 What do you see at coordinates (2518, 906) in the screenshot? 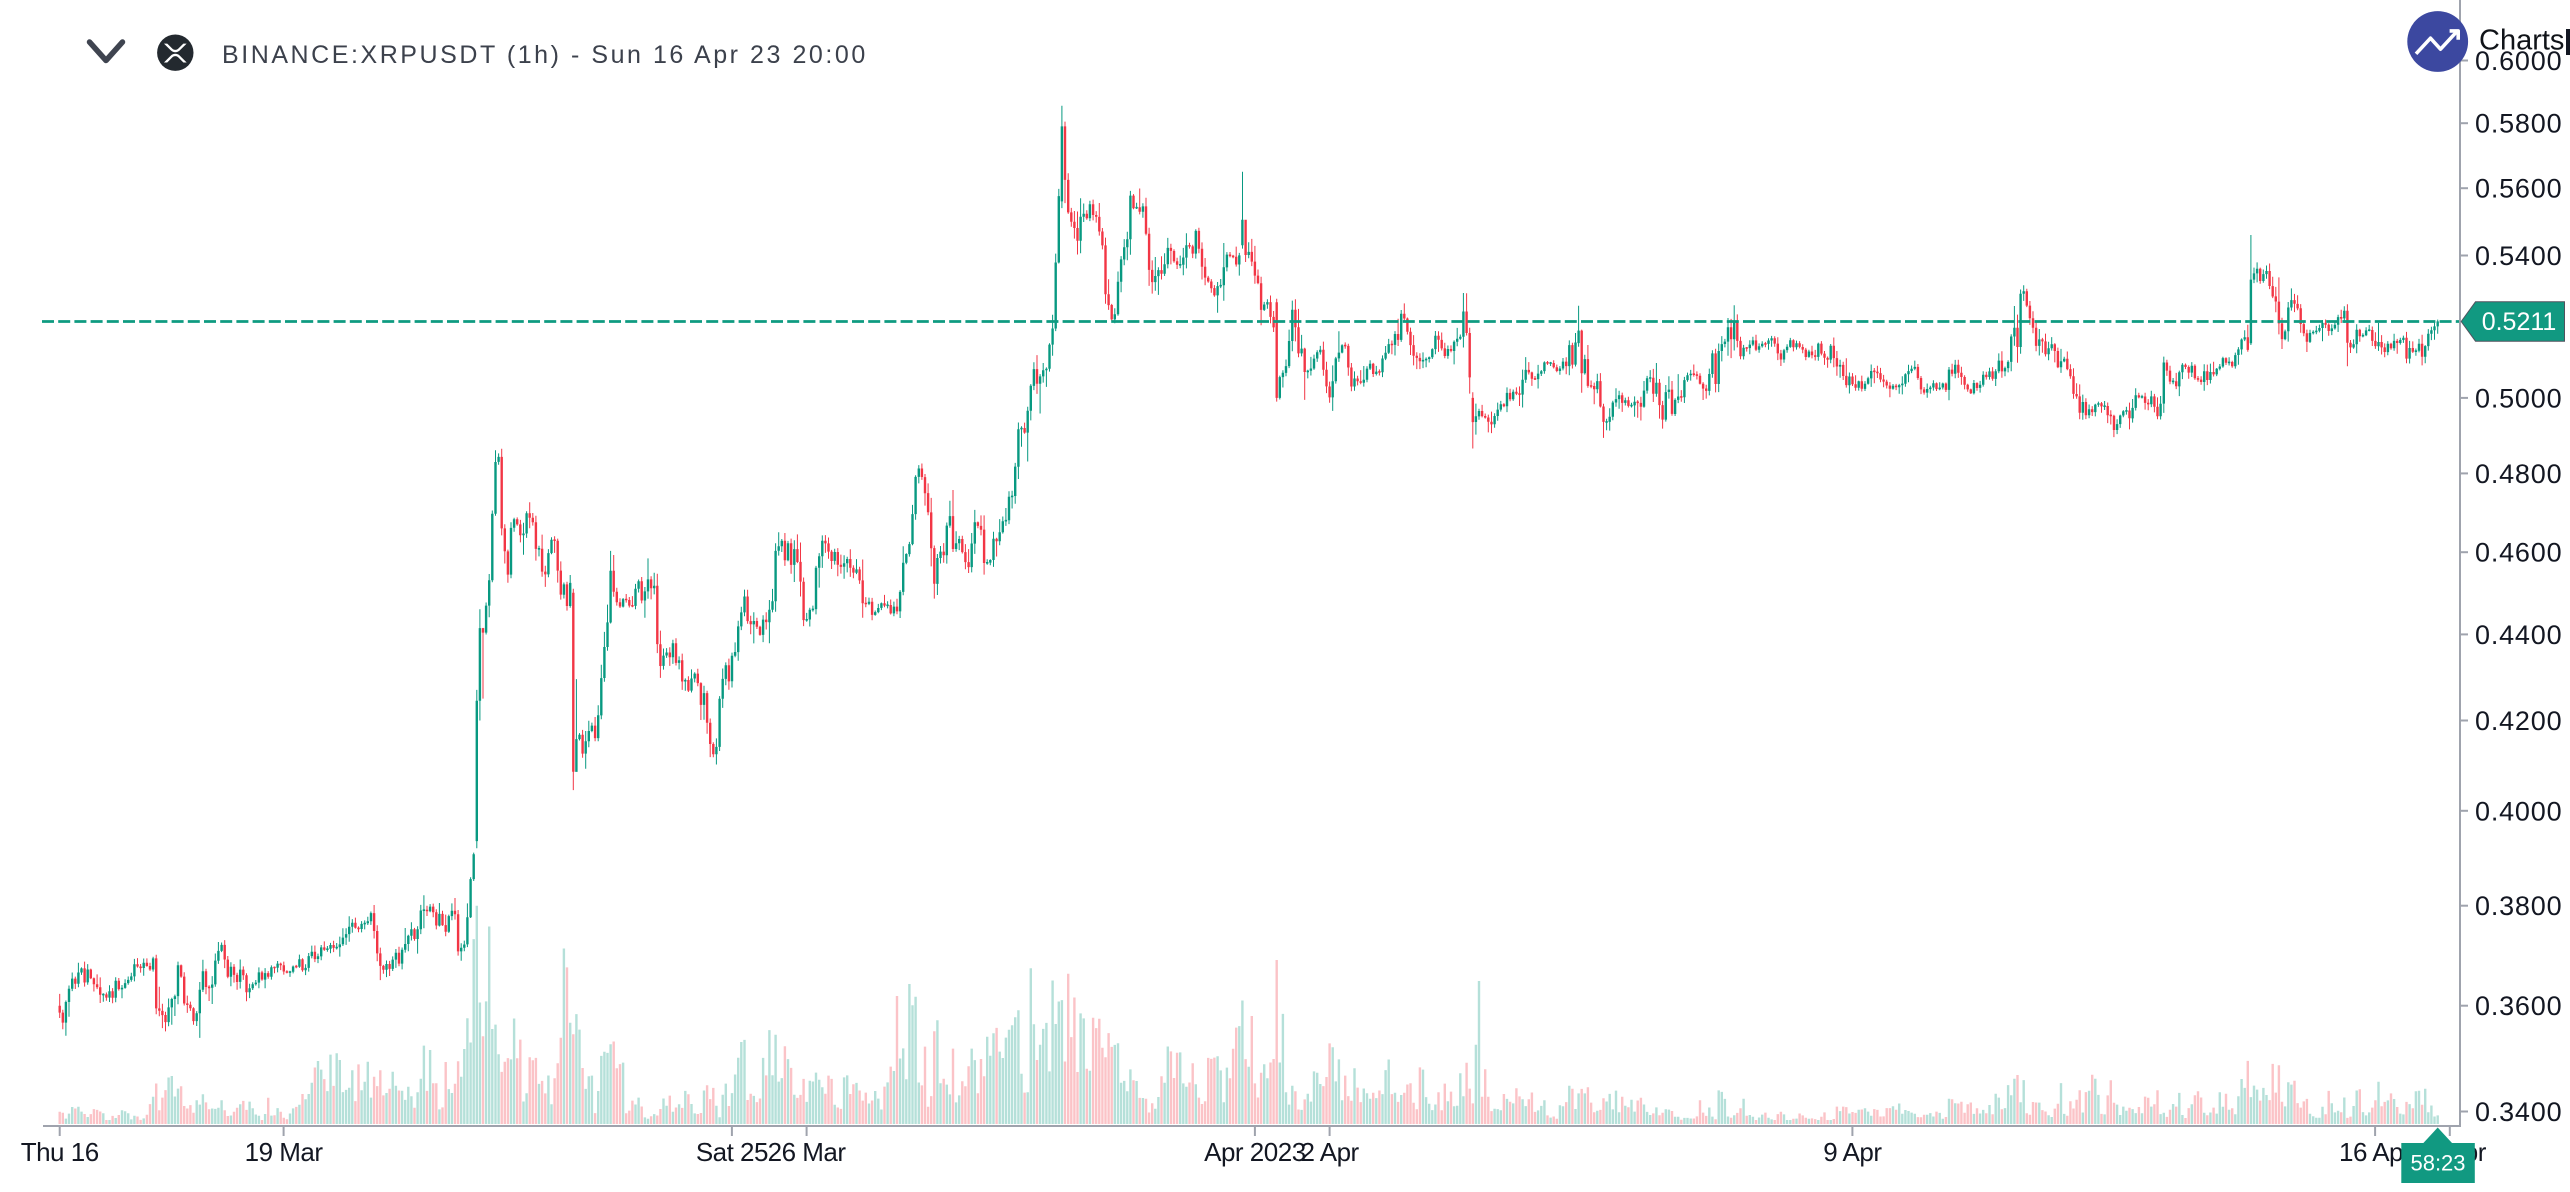
I see `svg-text: 0.3800` at bounding box center [2518, 906].